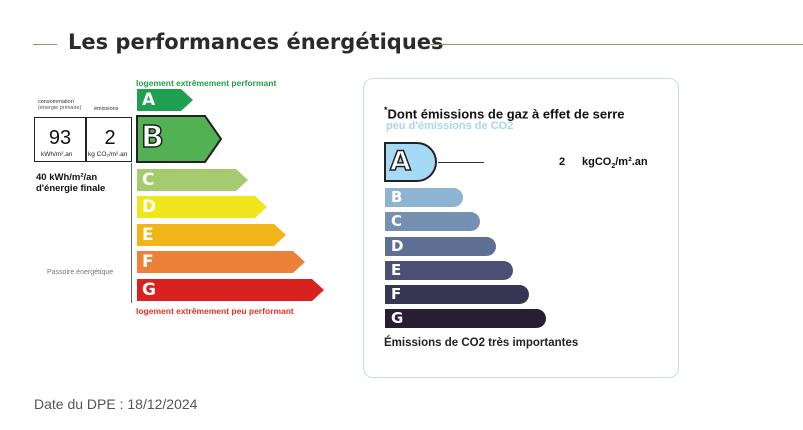  What do you see at coordinates (461, 162) in the screenshot?
I see `ges-value-pointer` at bounding box center [461, 162].